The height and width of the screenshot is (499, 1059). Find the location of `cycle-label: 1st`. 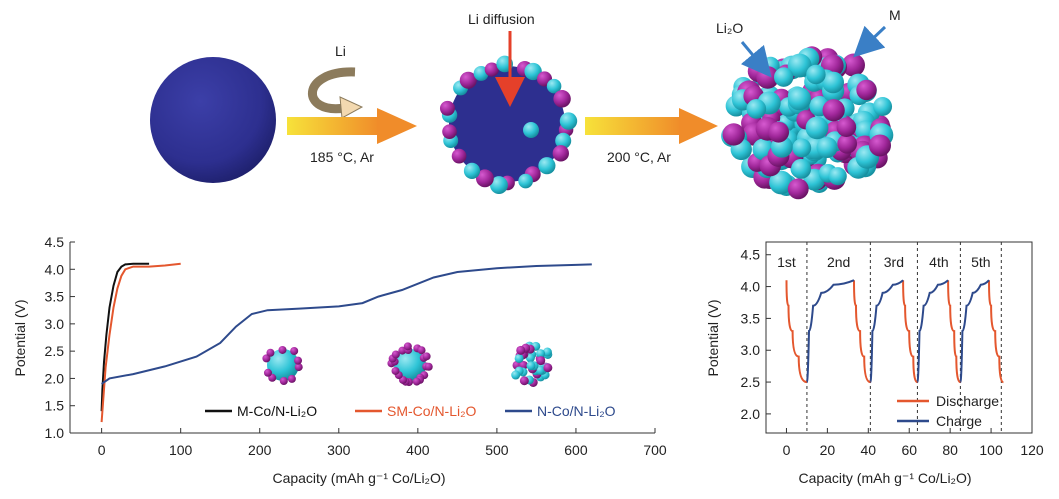

cycle-label: 1st is located at coordinates (786, 262).